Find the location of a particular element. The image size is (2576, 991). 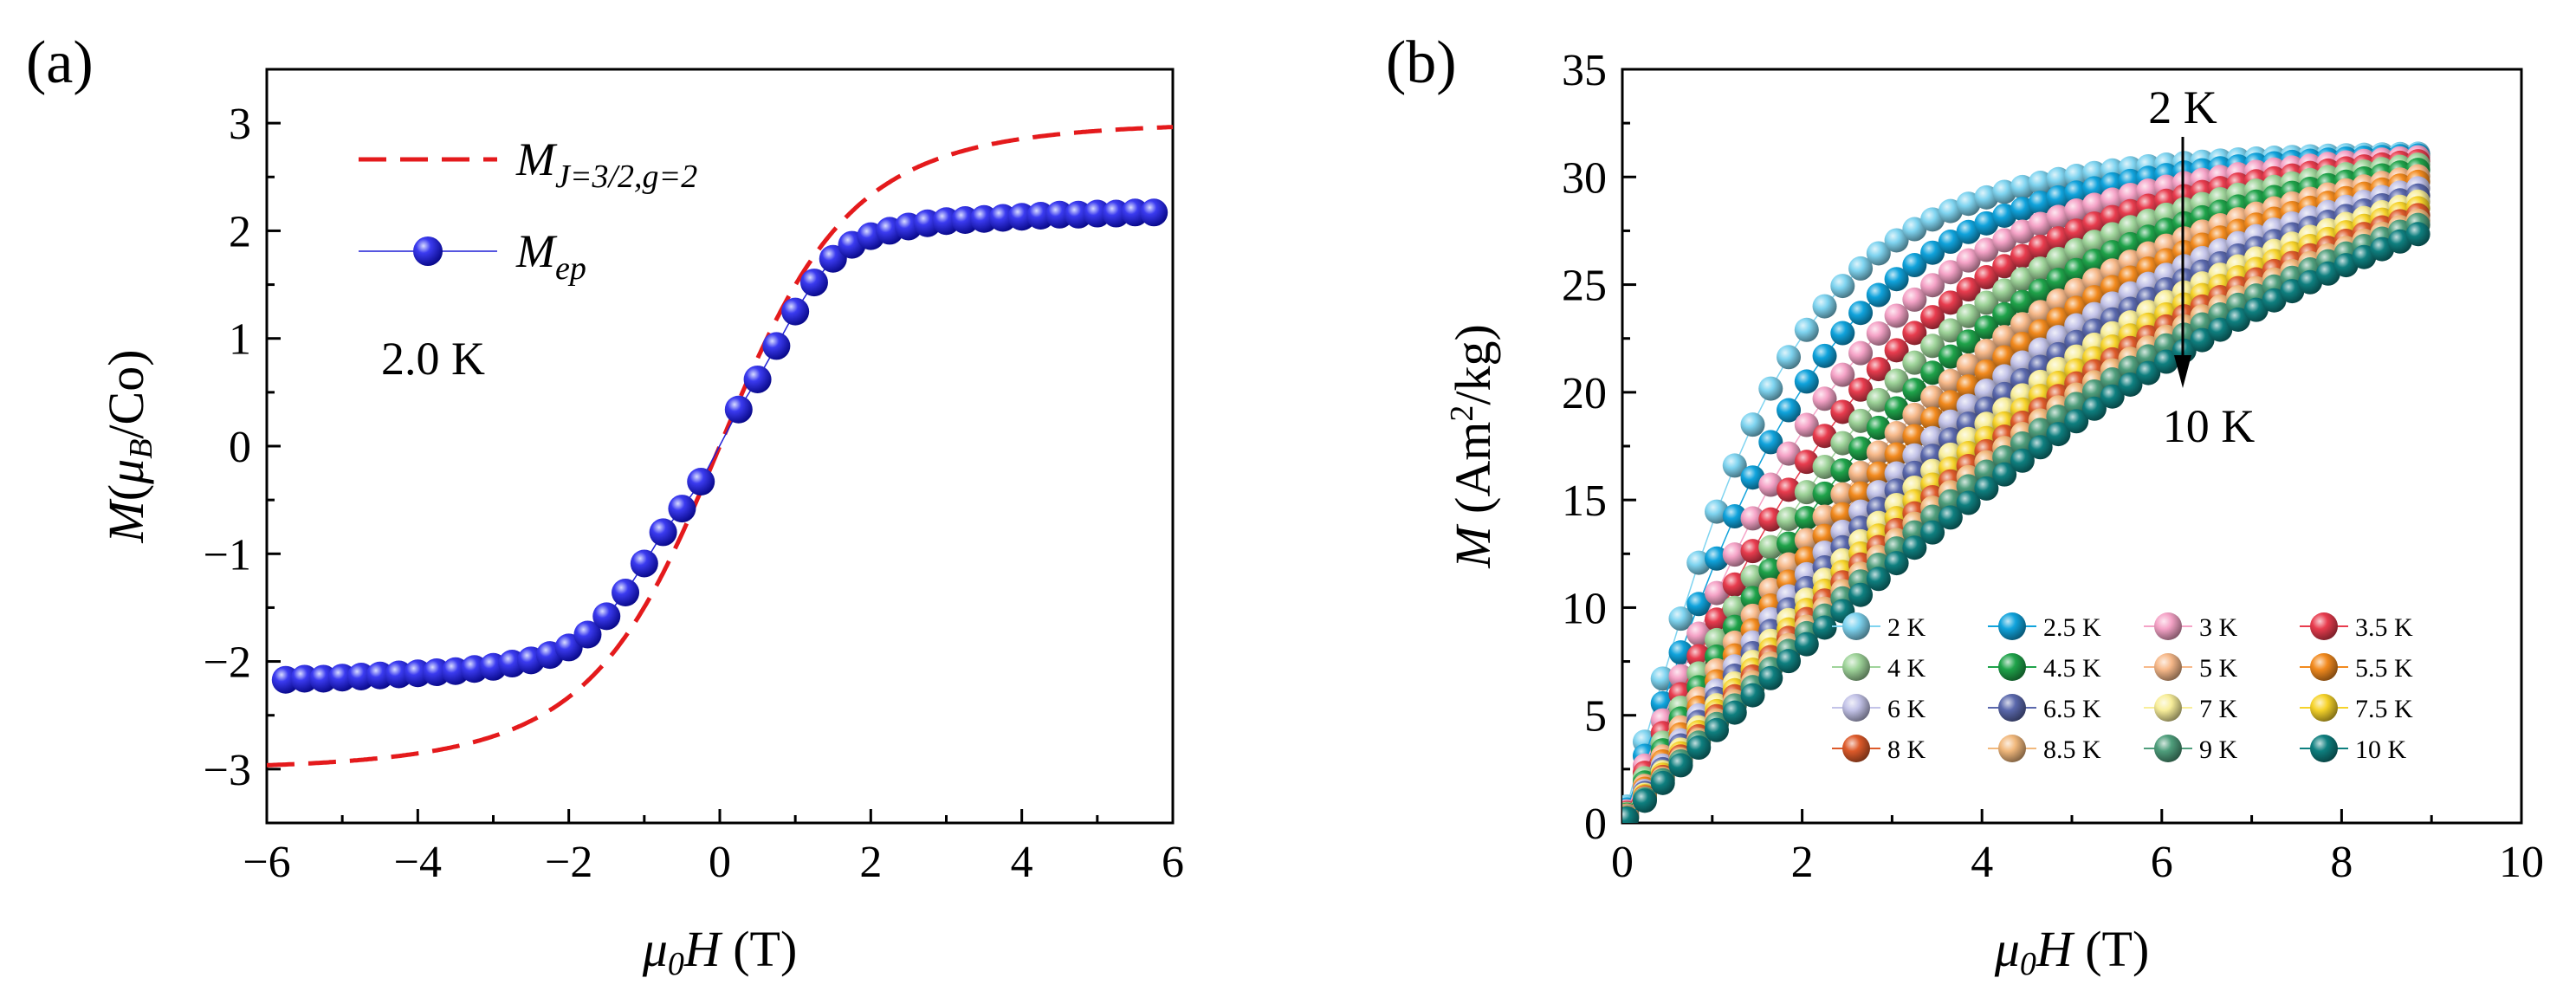

b-x-tick-label: 0 is located at coordinates (1622, 862).